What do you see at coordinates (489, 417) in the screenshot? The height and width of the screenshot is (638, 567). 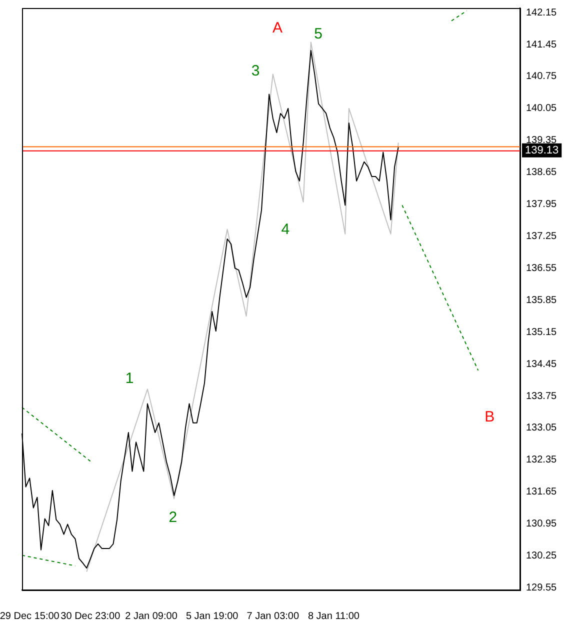 I see `annotation: B` at bounding box center [489, 417].